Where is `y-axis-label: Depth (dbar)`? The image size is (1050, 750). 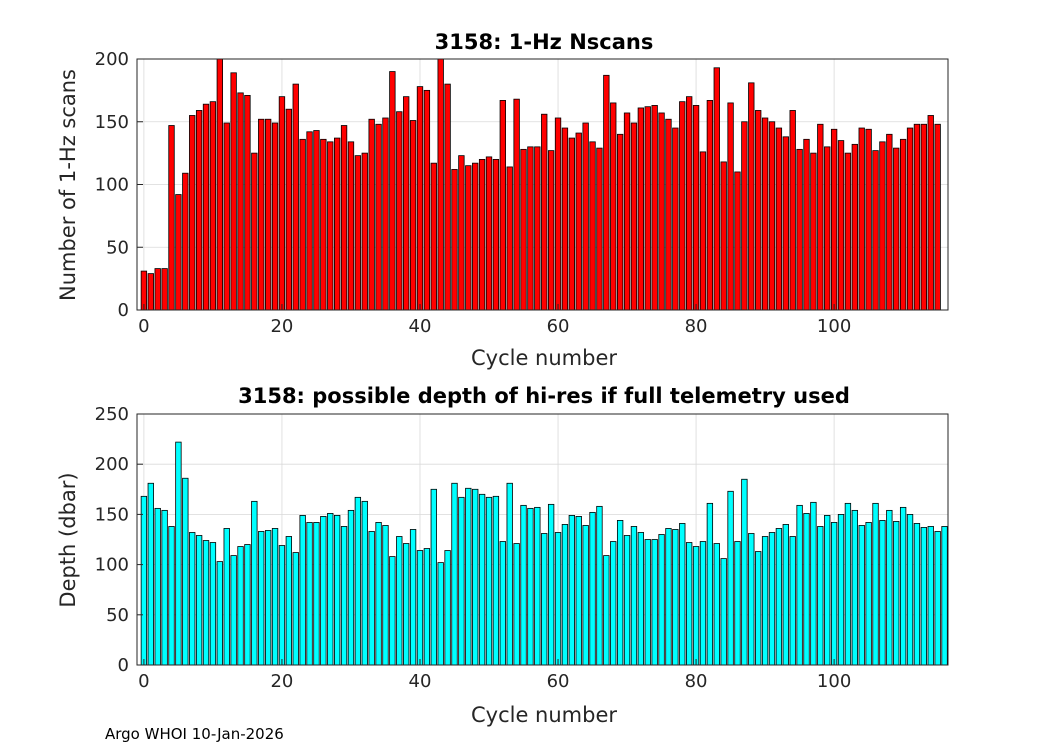 y-axis-label: Depth (dbar) is located at coordinates (68, 539).